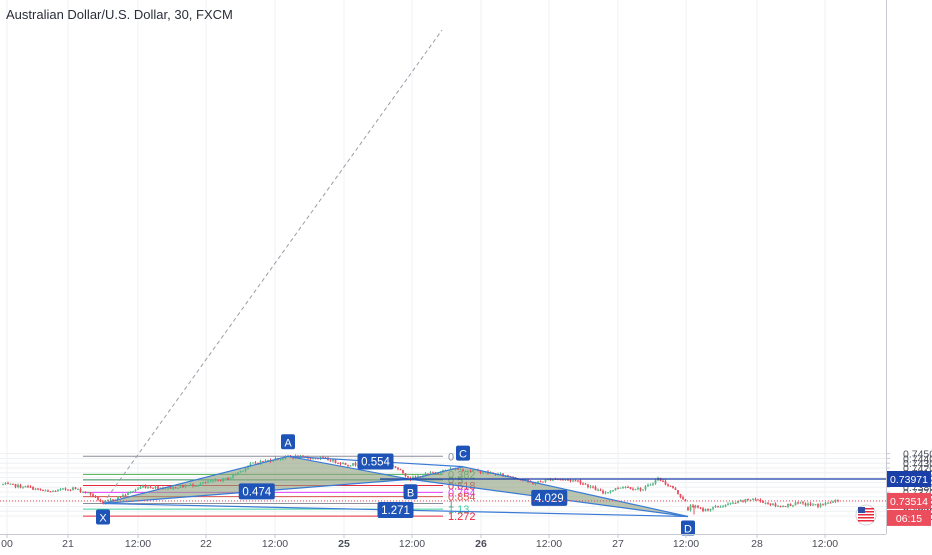  What do you see at coordinates (618, 544) in the screenshot?
I see `time-tick-label: 27` at bounding box center [618, 544].